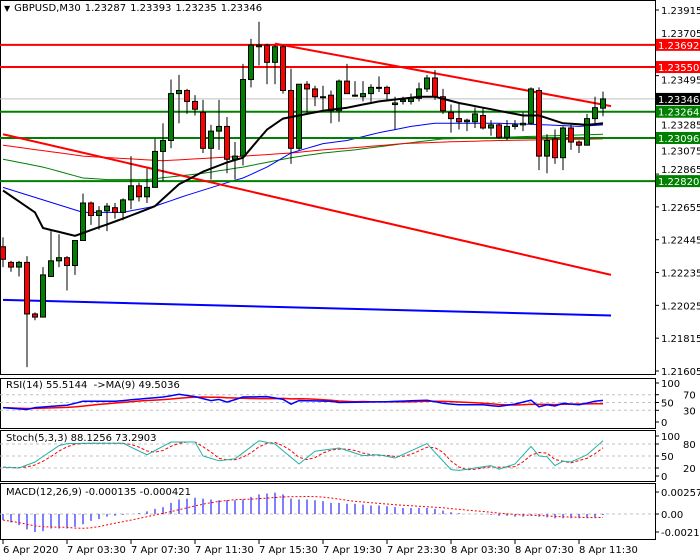  Describe the element at coordinates (664, 423) in the screenshot. I see `rsi-tick-label: 0` at that location.